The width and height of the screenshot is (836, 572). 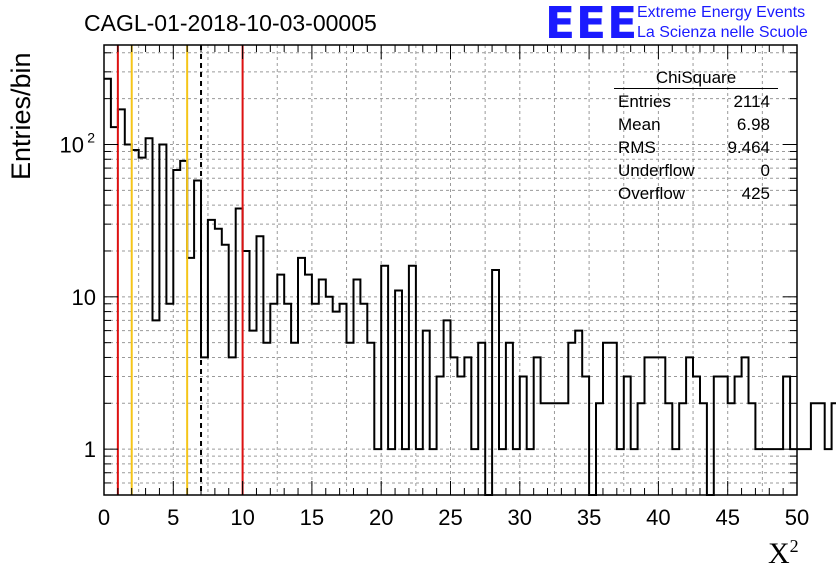 I want to click on x-axis-label-base: X, so click(x=779, y=553).